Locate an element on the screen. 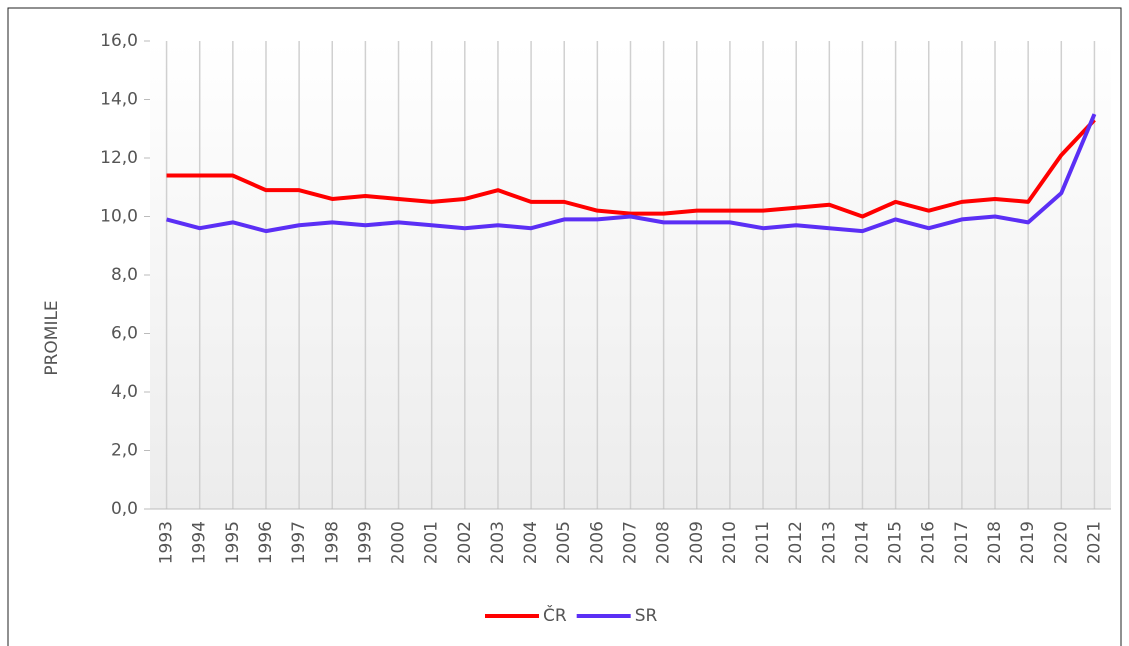  x-tick-label: 1999 is located at coordinates (365, 542).